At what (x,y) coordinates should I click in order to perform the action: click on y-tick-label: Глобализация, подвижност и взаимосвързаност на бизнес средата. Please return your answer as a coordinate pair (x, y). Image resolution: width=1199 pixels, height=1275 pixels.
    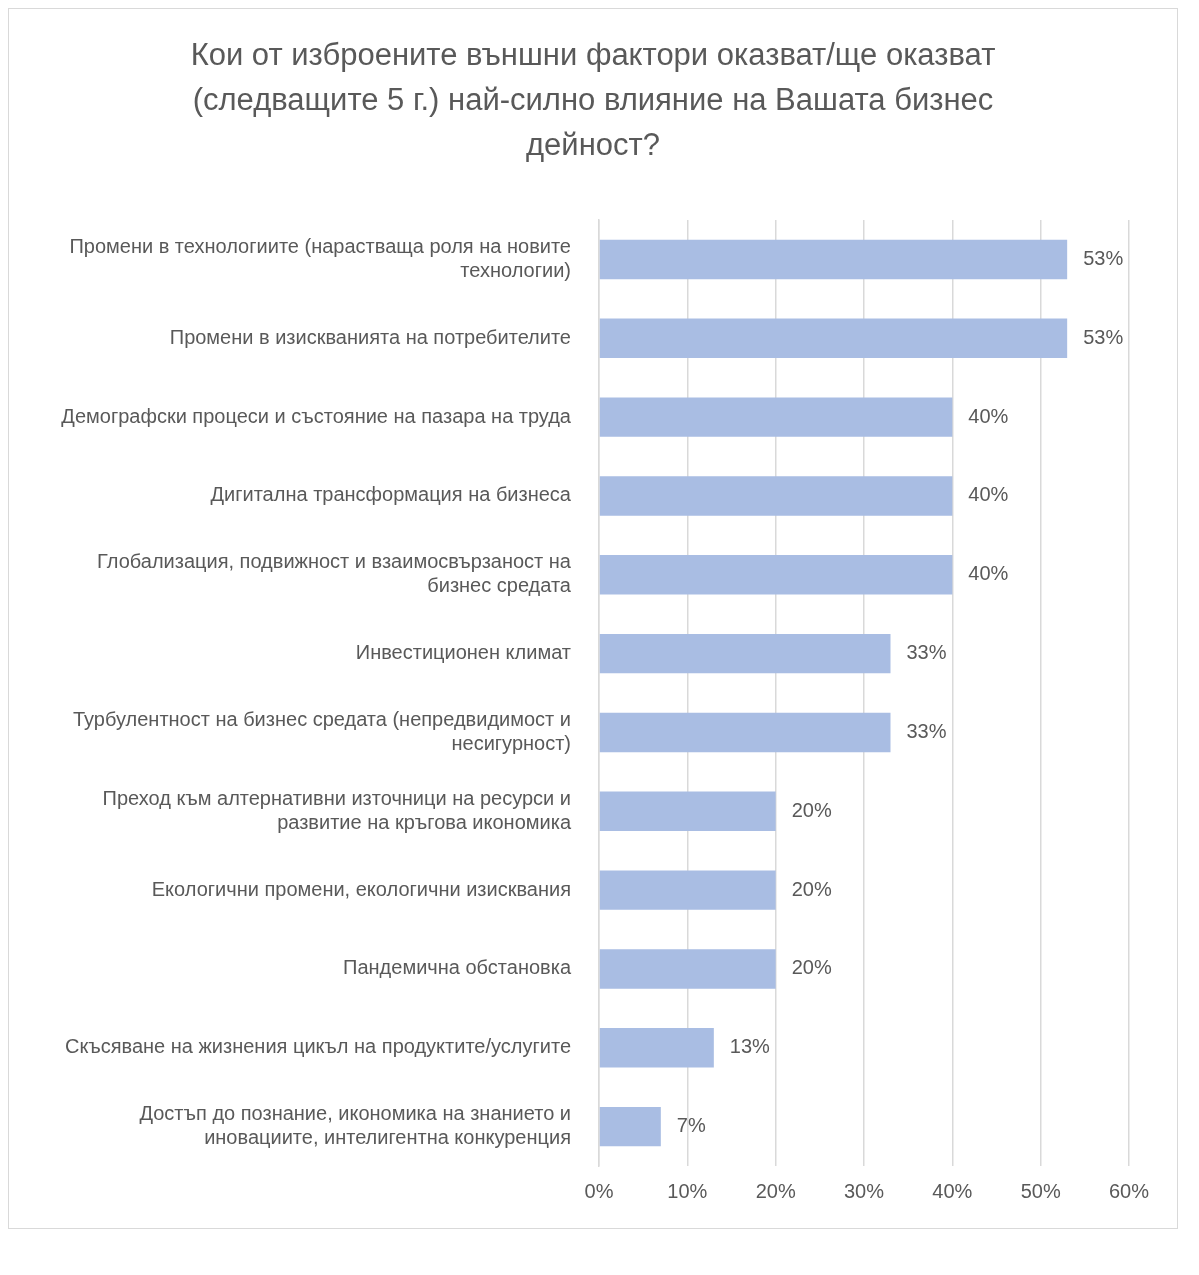
    Looking at the image, I should click on (334, 573).